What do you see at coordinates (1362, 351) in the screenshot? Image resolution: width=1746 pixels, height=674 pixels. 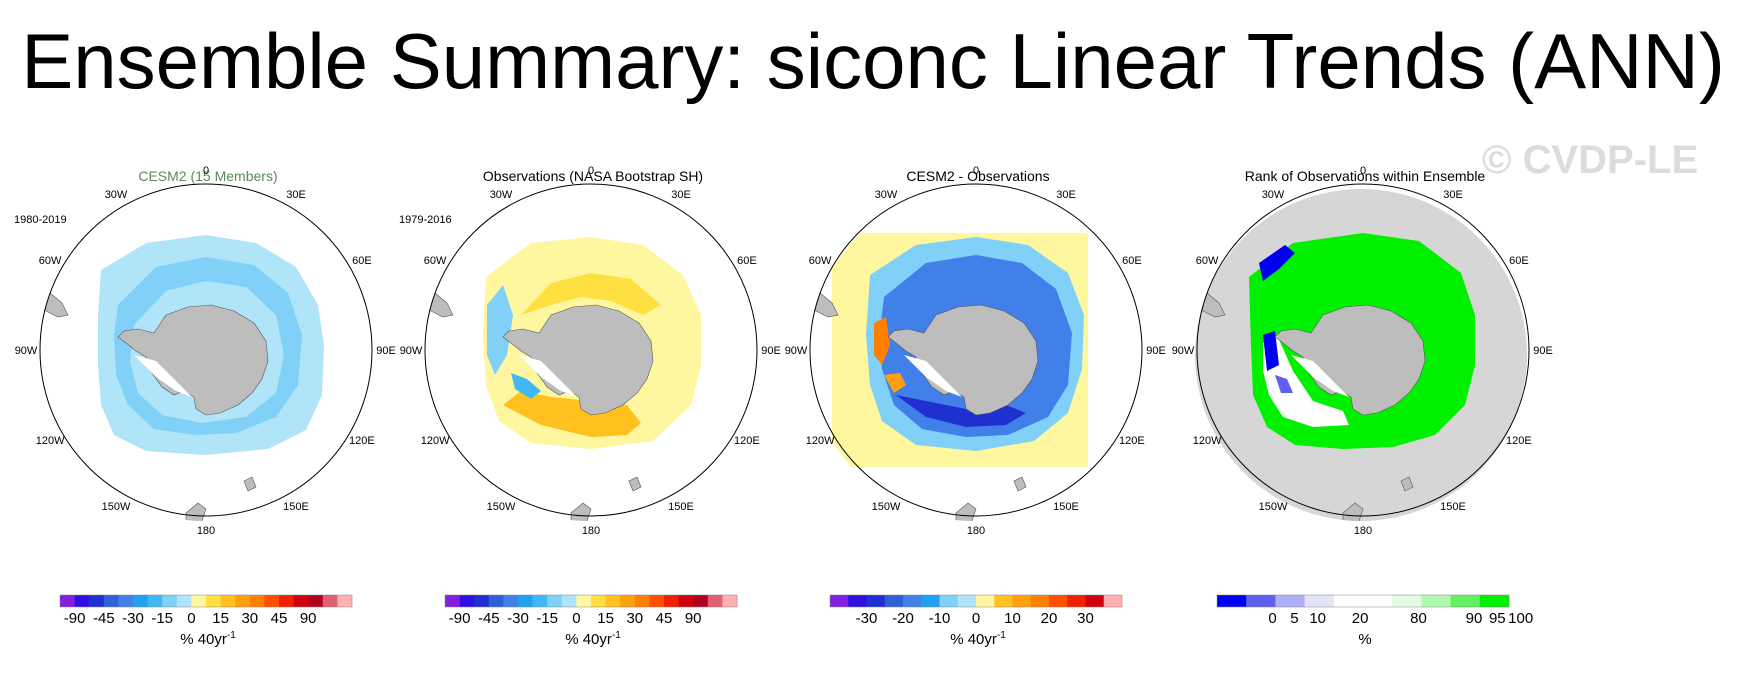 I see `polar-map: 0 30E 60E 90E 120E 150E 180 150W 120W 90W 60W 30W` at bounding box center [1362, 351].